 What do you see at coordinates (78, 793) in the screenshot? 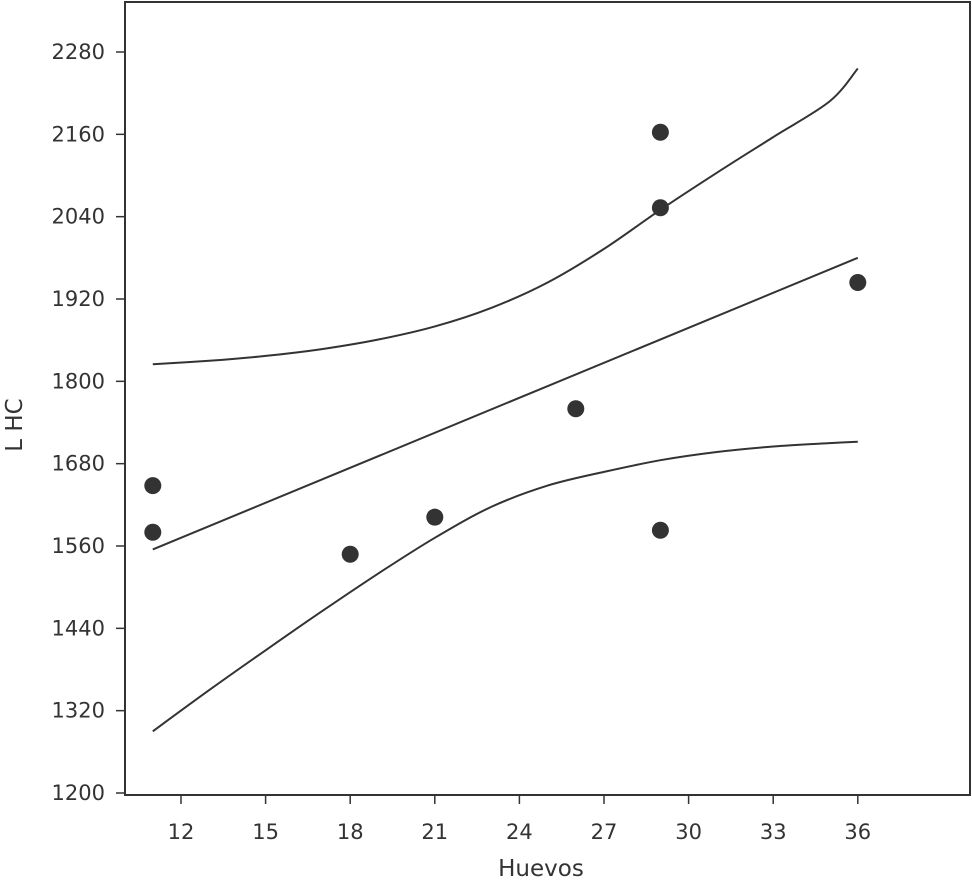
I see `y-tick-label: 1200` at bounding box center [78, 793].